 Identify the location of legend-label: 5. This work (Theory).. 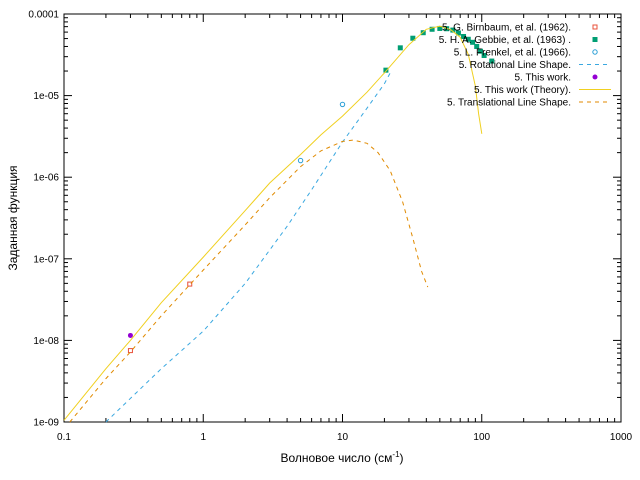
(522, 90).